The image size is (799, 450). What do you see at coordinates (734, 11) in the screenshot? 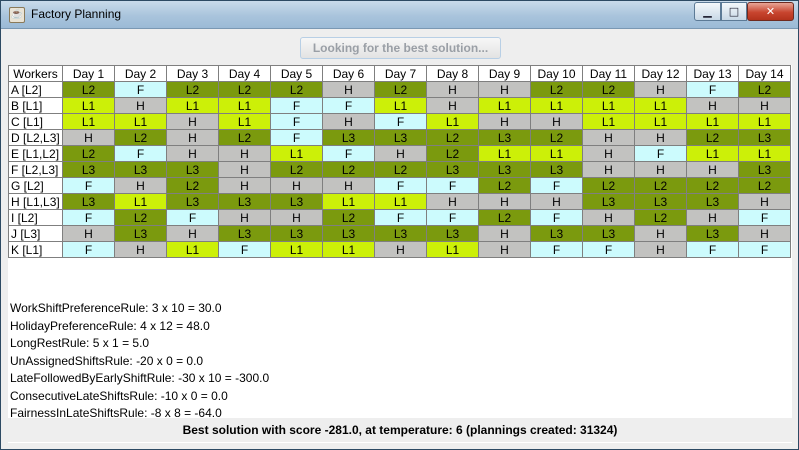
I see `maximize-button: □` at bounding box center [734, 11].